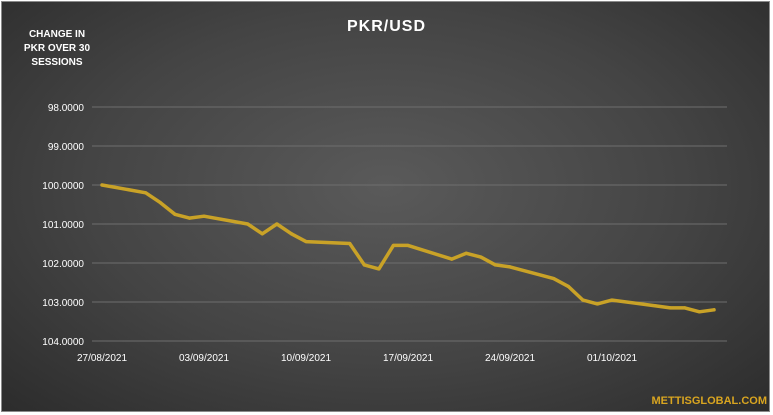  Describe the element at coordinates (66, 108) in the screenshot. I see `y-tick-label: 98.0000` at that location.